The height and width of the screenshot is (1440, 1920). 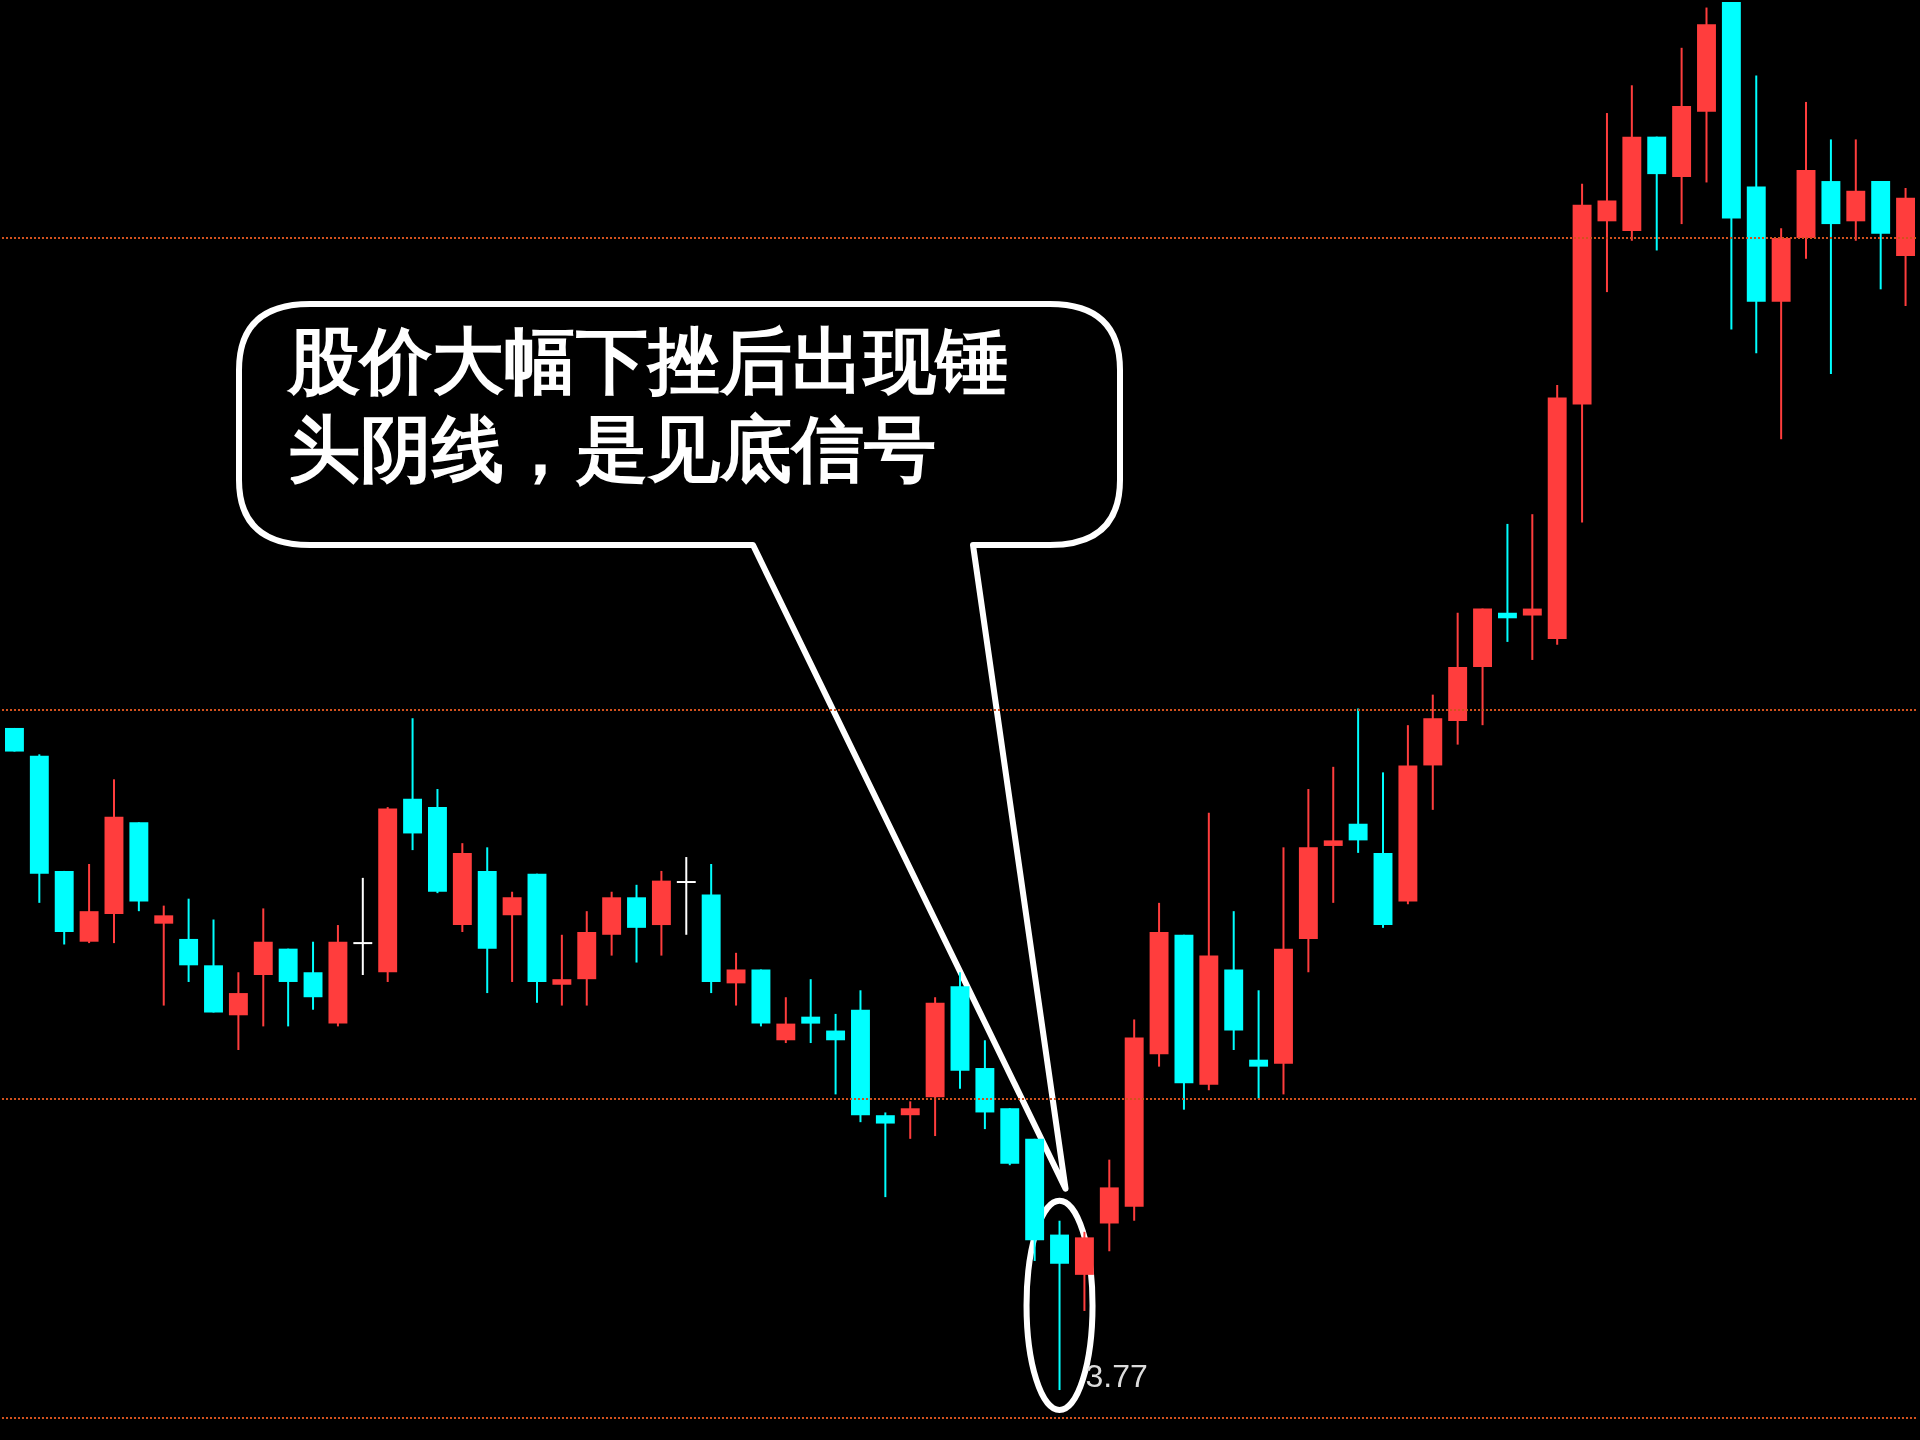 What do you see at coordinates (1116, 1377) in the screenshot?
I see `annotation: 3.77` at bounding box center [1116, 1377].